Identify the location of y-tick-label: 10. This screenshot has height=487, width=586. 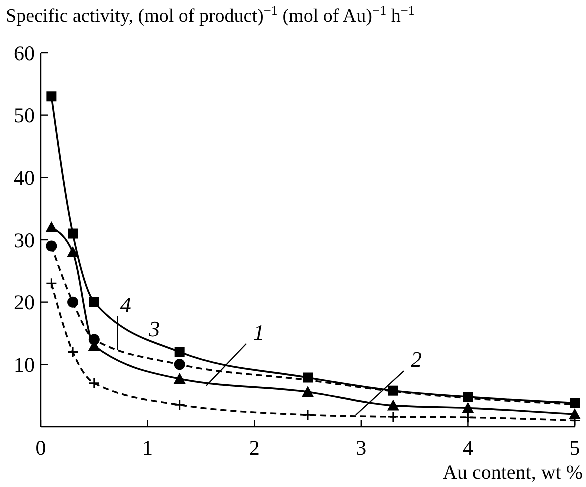
(24, 365).